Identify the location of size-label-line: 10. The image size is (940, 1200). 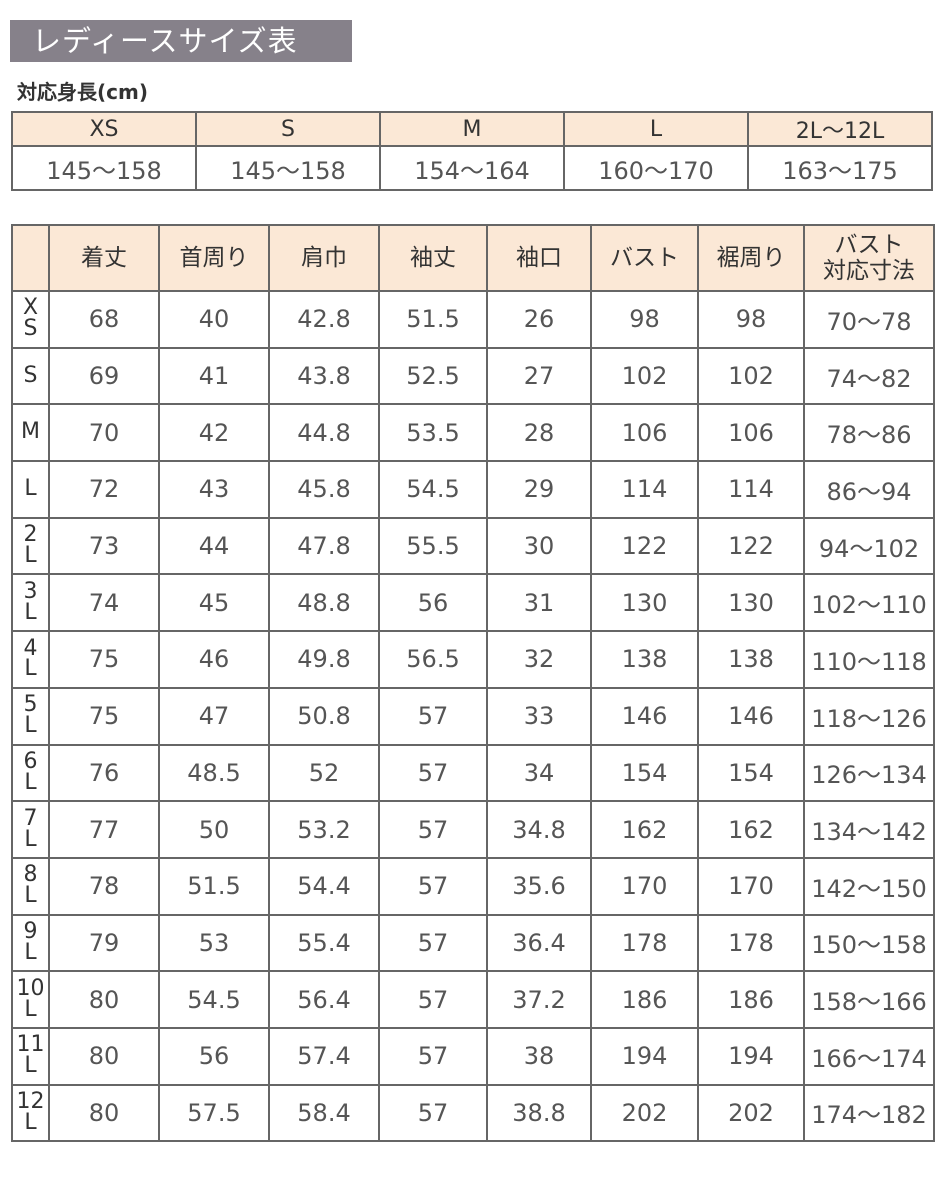
(30, 988).